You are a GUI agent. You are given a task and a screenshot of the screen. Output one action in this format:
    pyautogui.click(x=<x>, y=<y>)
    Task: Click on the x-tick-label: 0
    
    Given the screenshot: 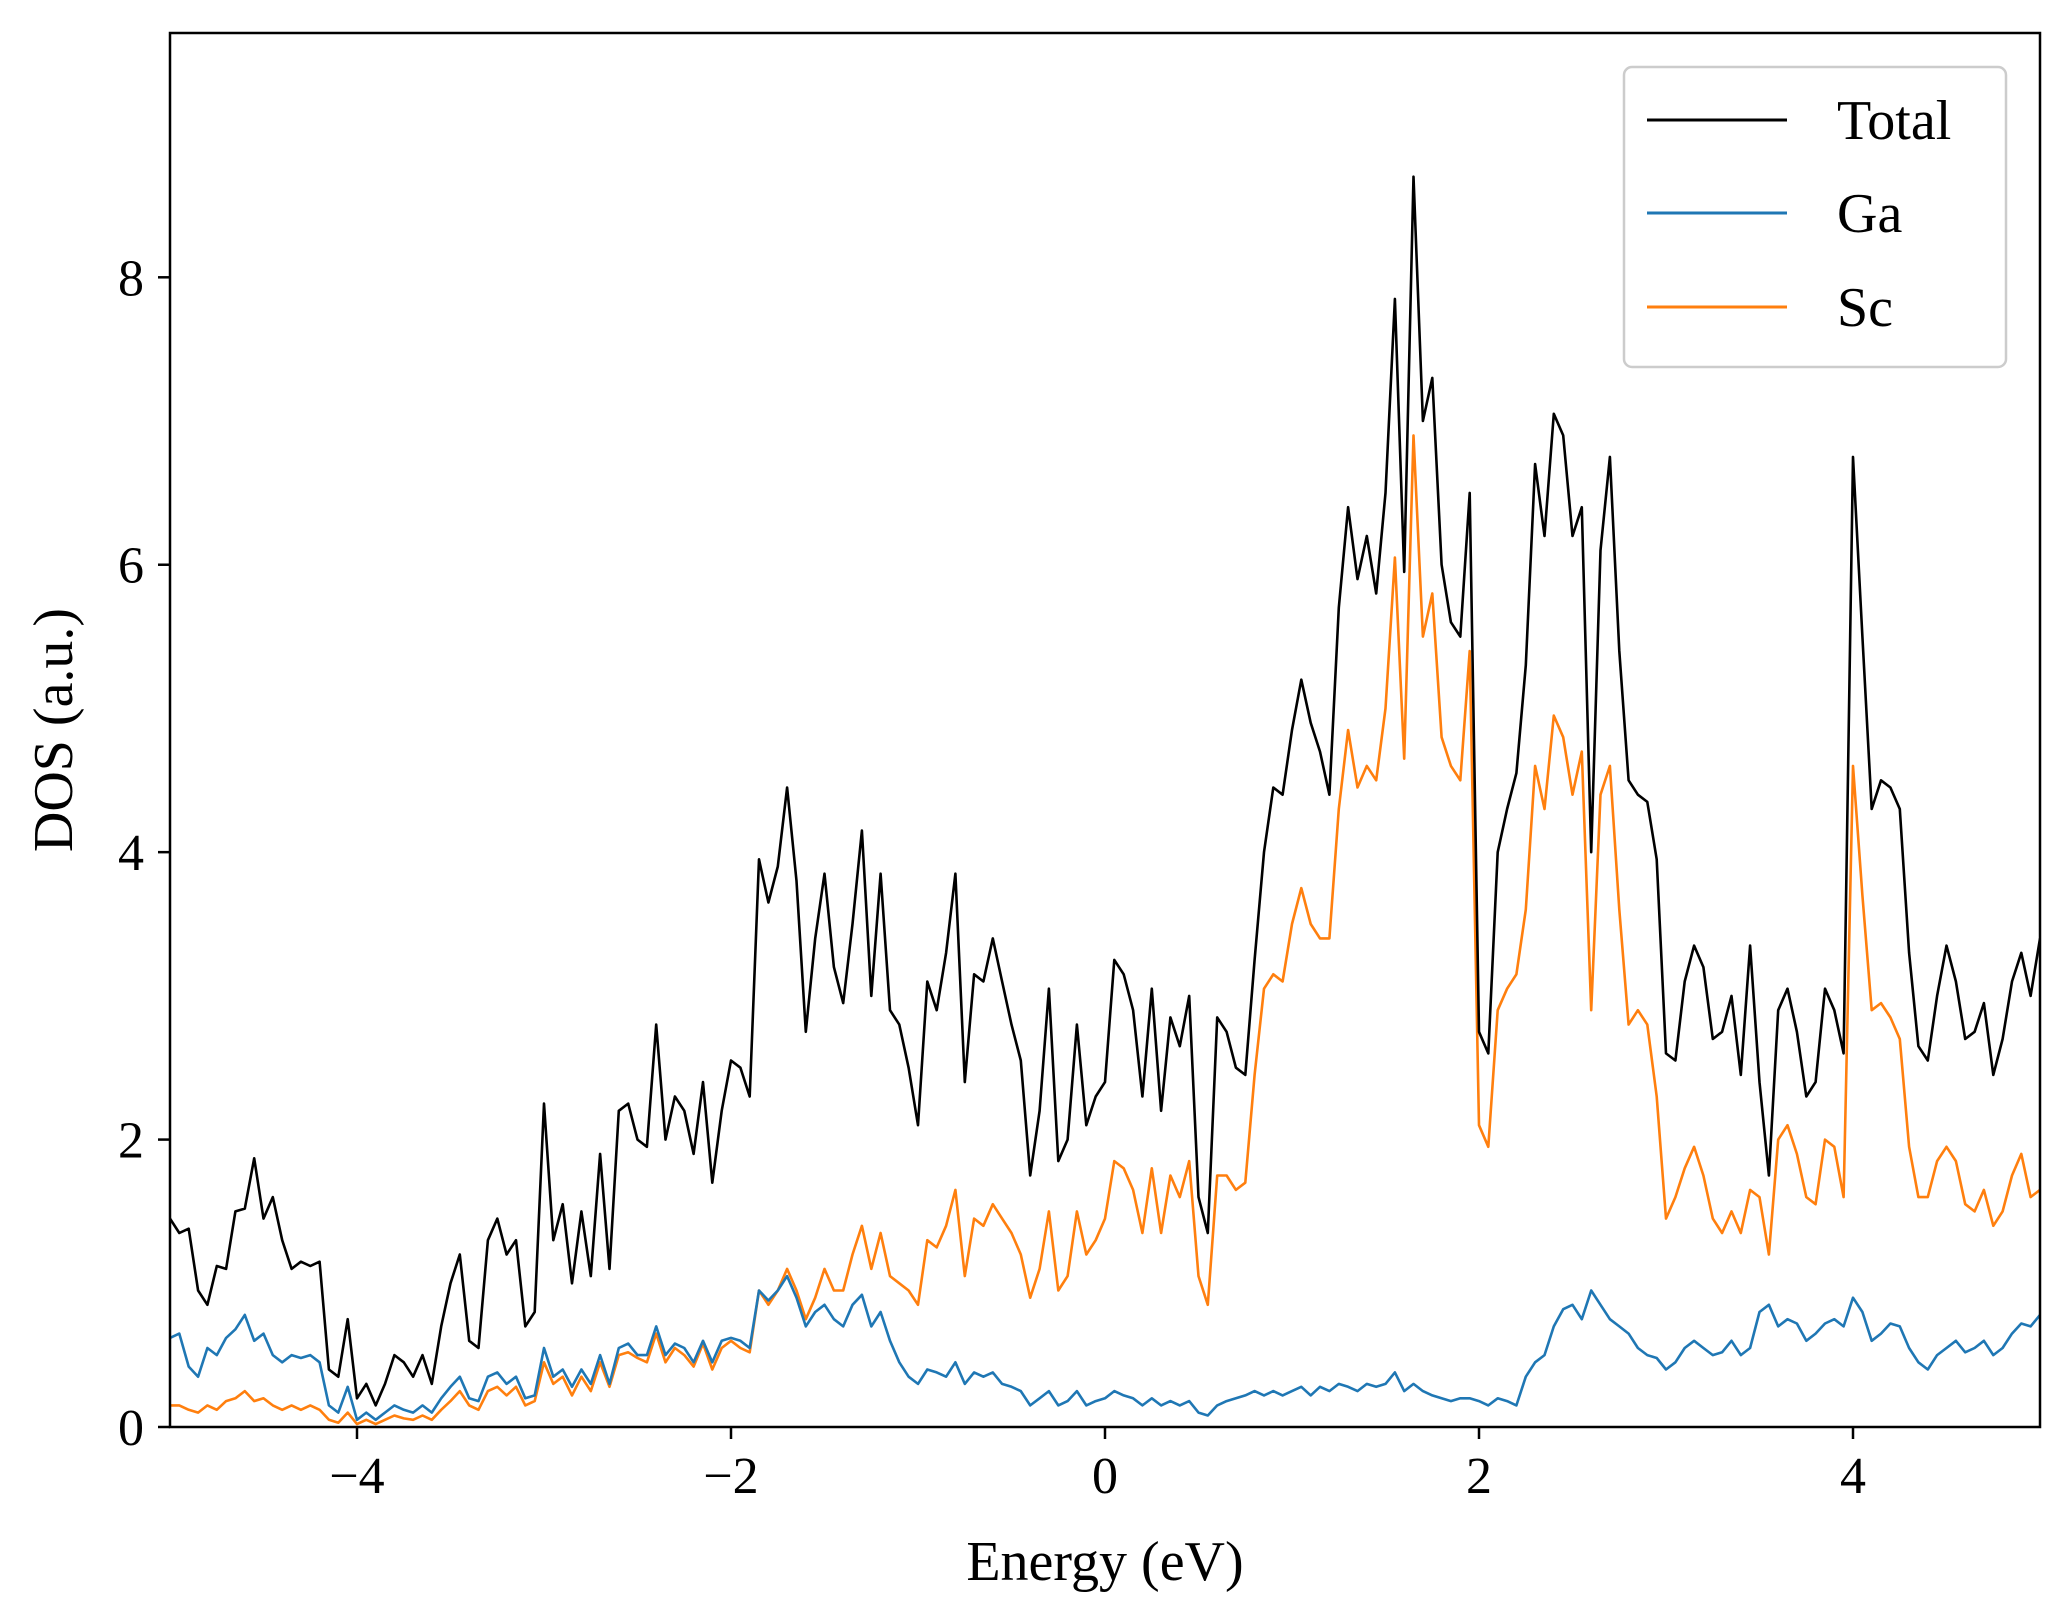 What is the action you would take?
    pyautogui.click(x=1105, y=1476)
    